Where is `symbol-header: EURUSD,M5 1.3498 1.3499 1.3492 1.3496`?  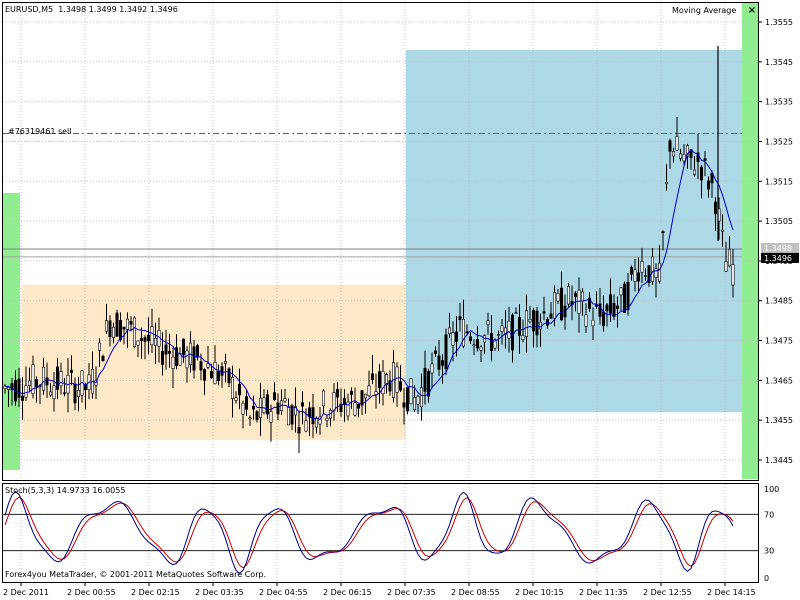
symbol-header: EURUSD,M5 1.3498 1.3499 1.3492 1.3496 is located at coordinates (91, 10).